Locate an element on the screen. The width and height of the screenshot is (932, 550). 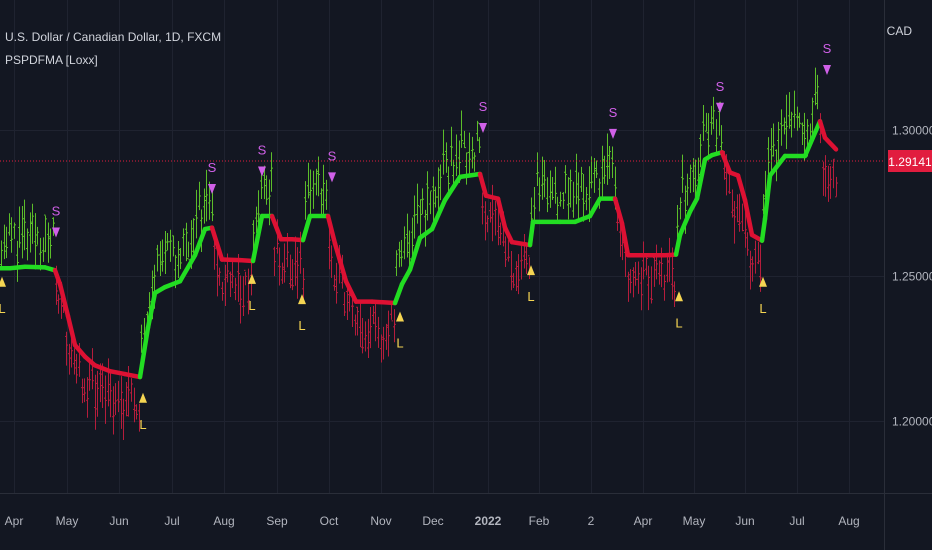
x-tick-label: Nov is located at coordinates (380, 521).